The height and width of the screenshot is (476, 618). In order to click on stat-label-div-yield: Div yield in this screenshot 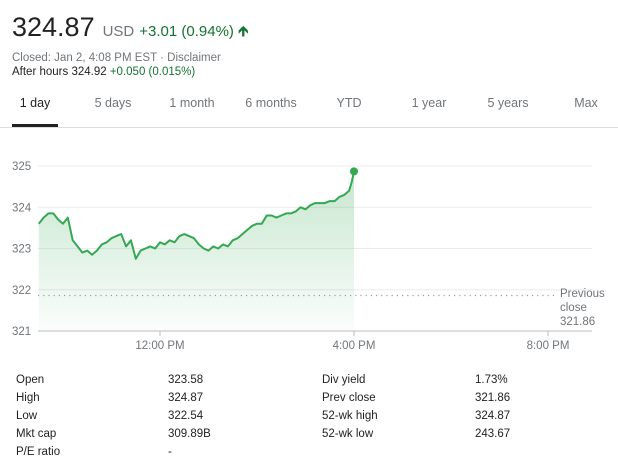, I will do `click(344, 380)`.